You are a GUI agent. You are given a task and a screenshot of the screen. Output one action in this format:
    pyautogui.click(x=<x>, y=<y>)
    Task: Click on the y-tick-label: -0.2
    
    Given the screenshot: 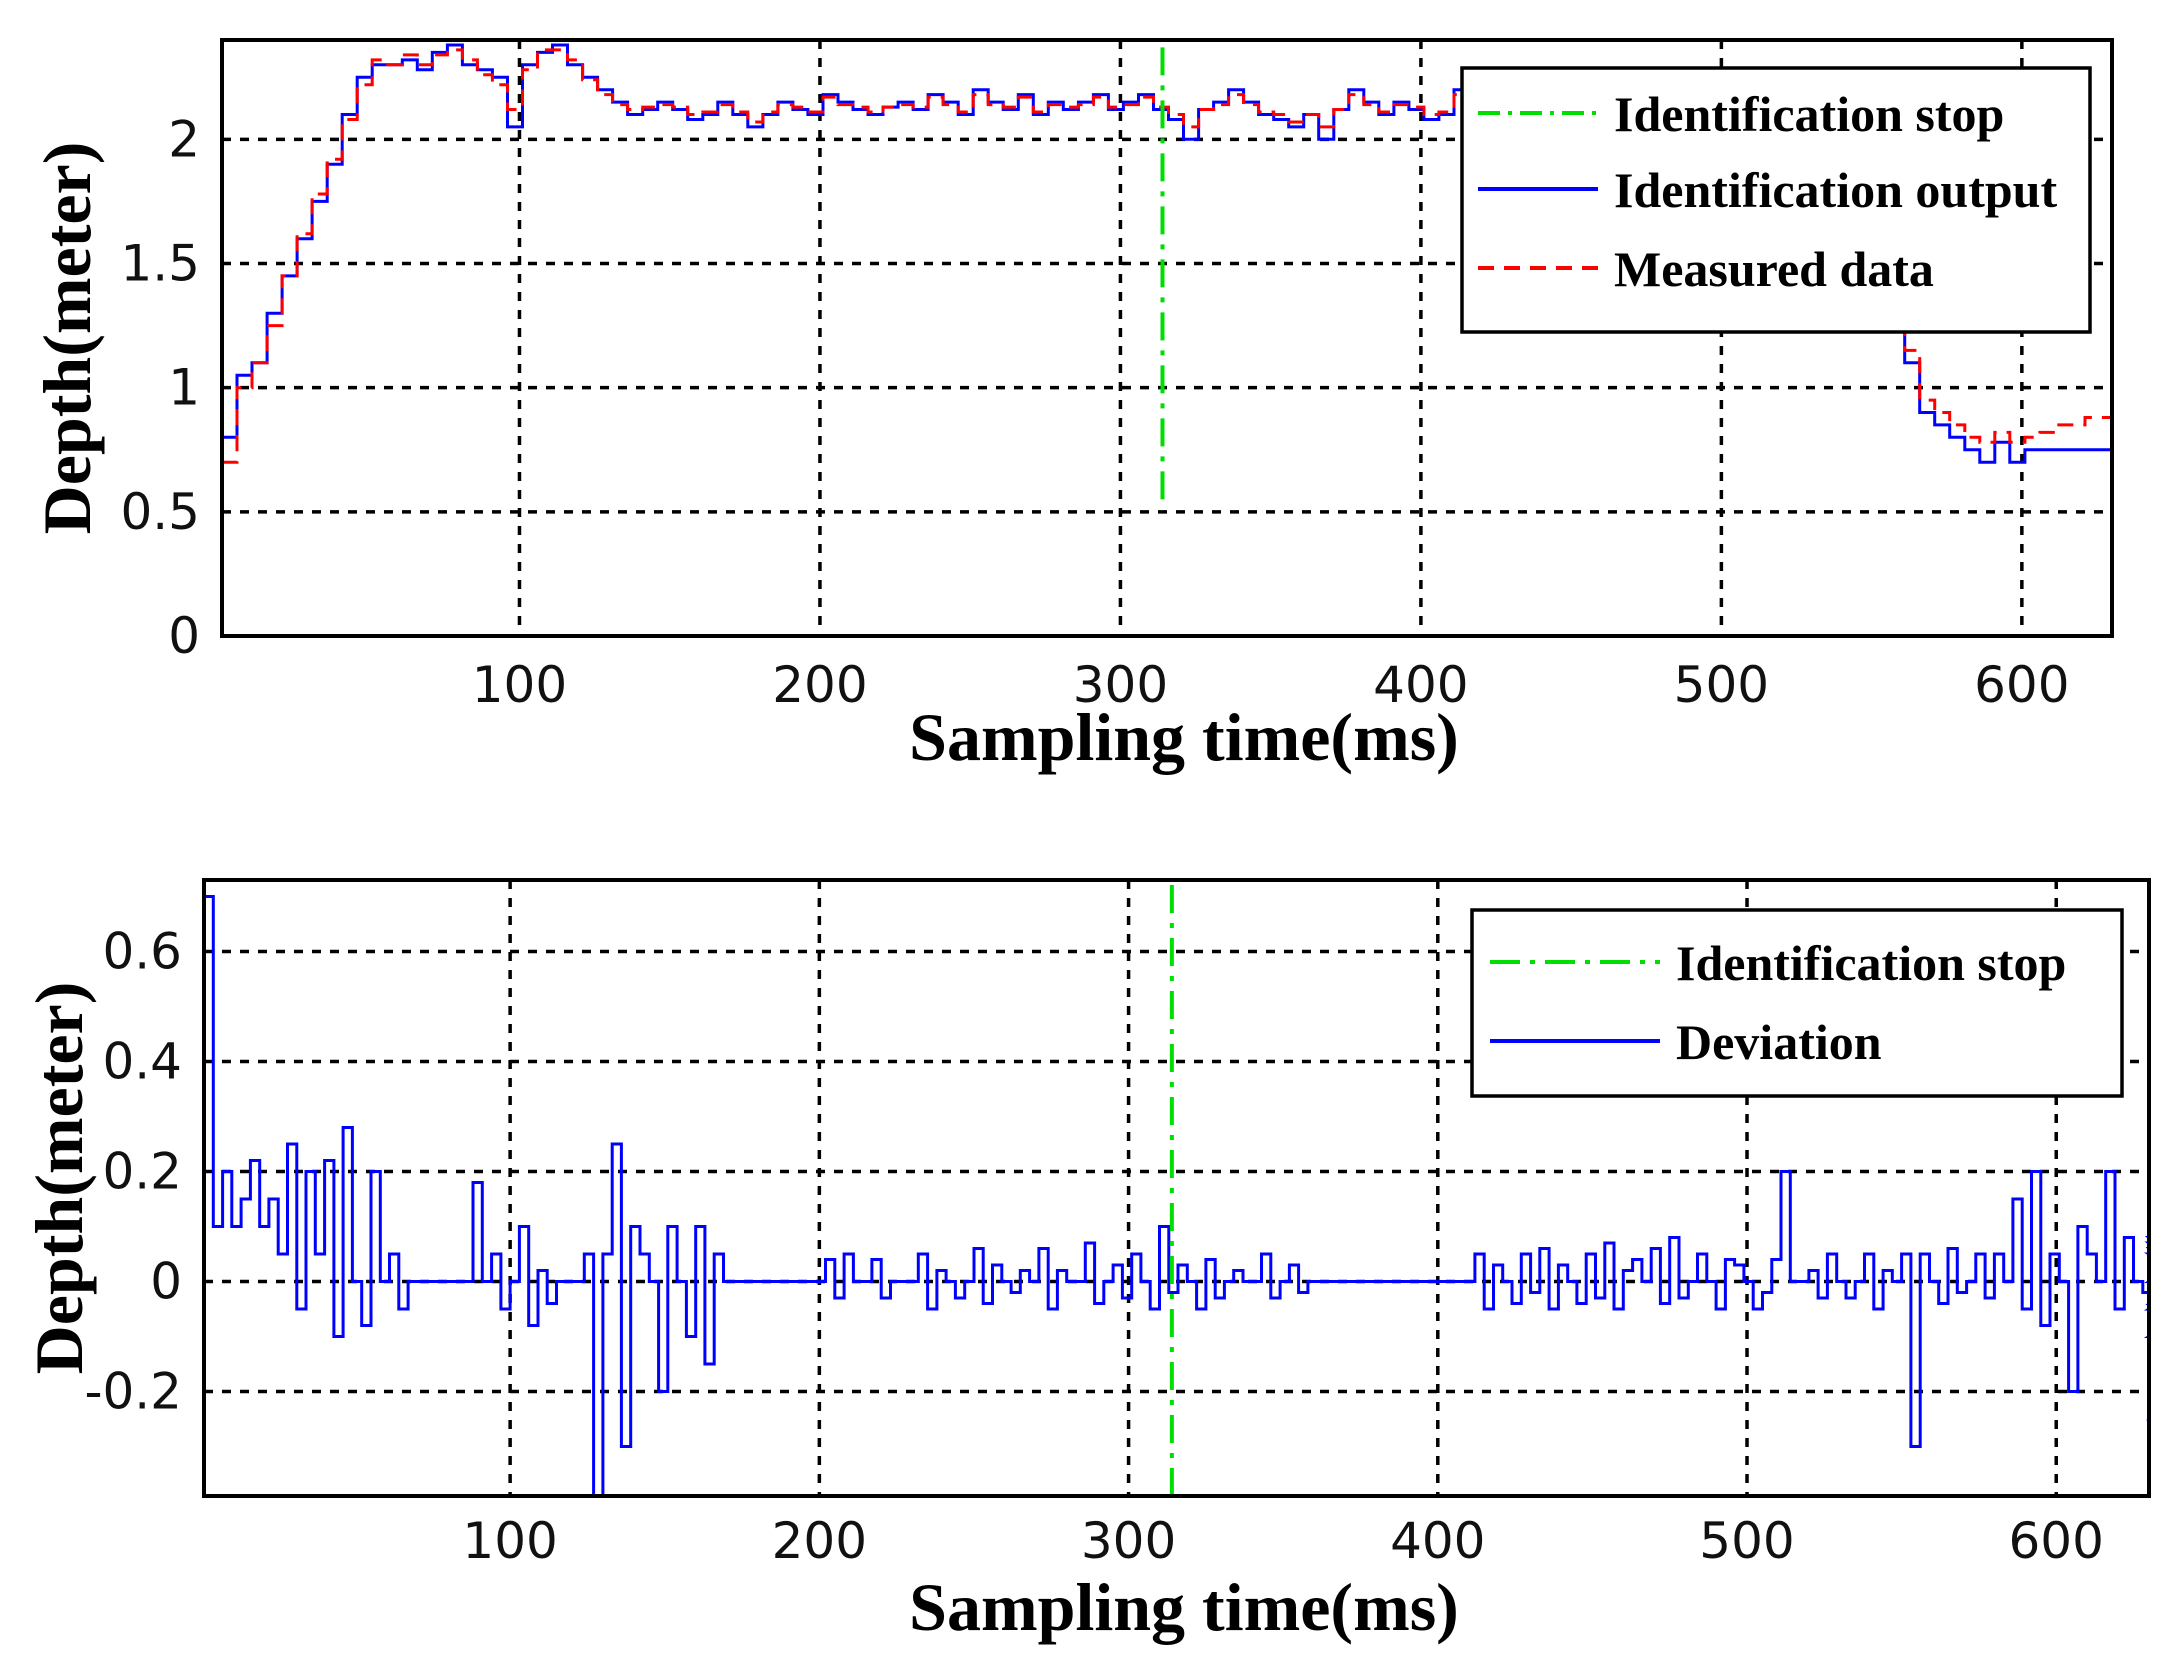 What is the action you would take?
    pyautogui.click(x=133, y=1392)
    